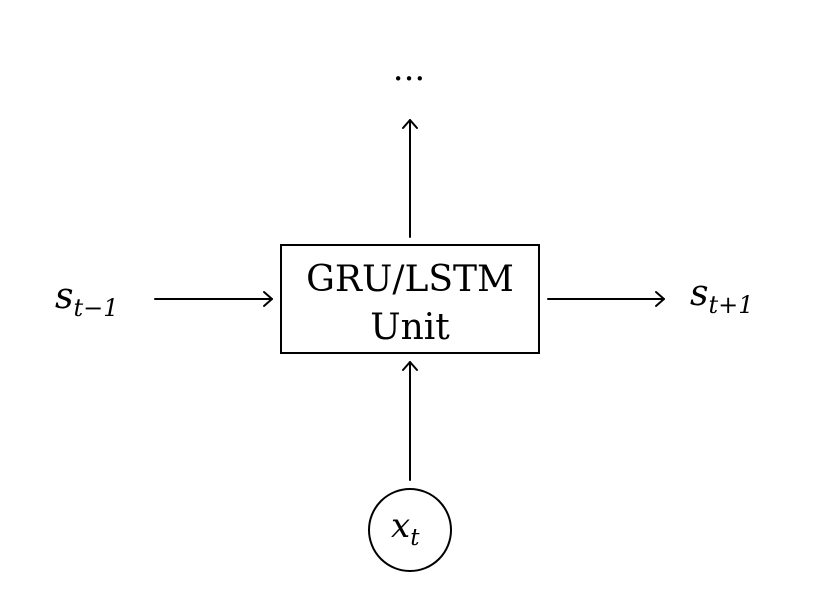  I want to click on input-node, so click(410, 530).